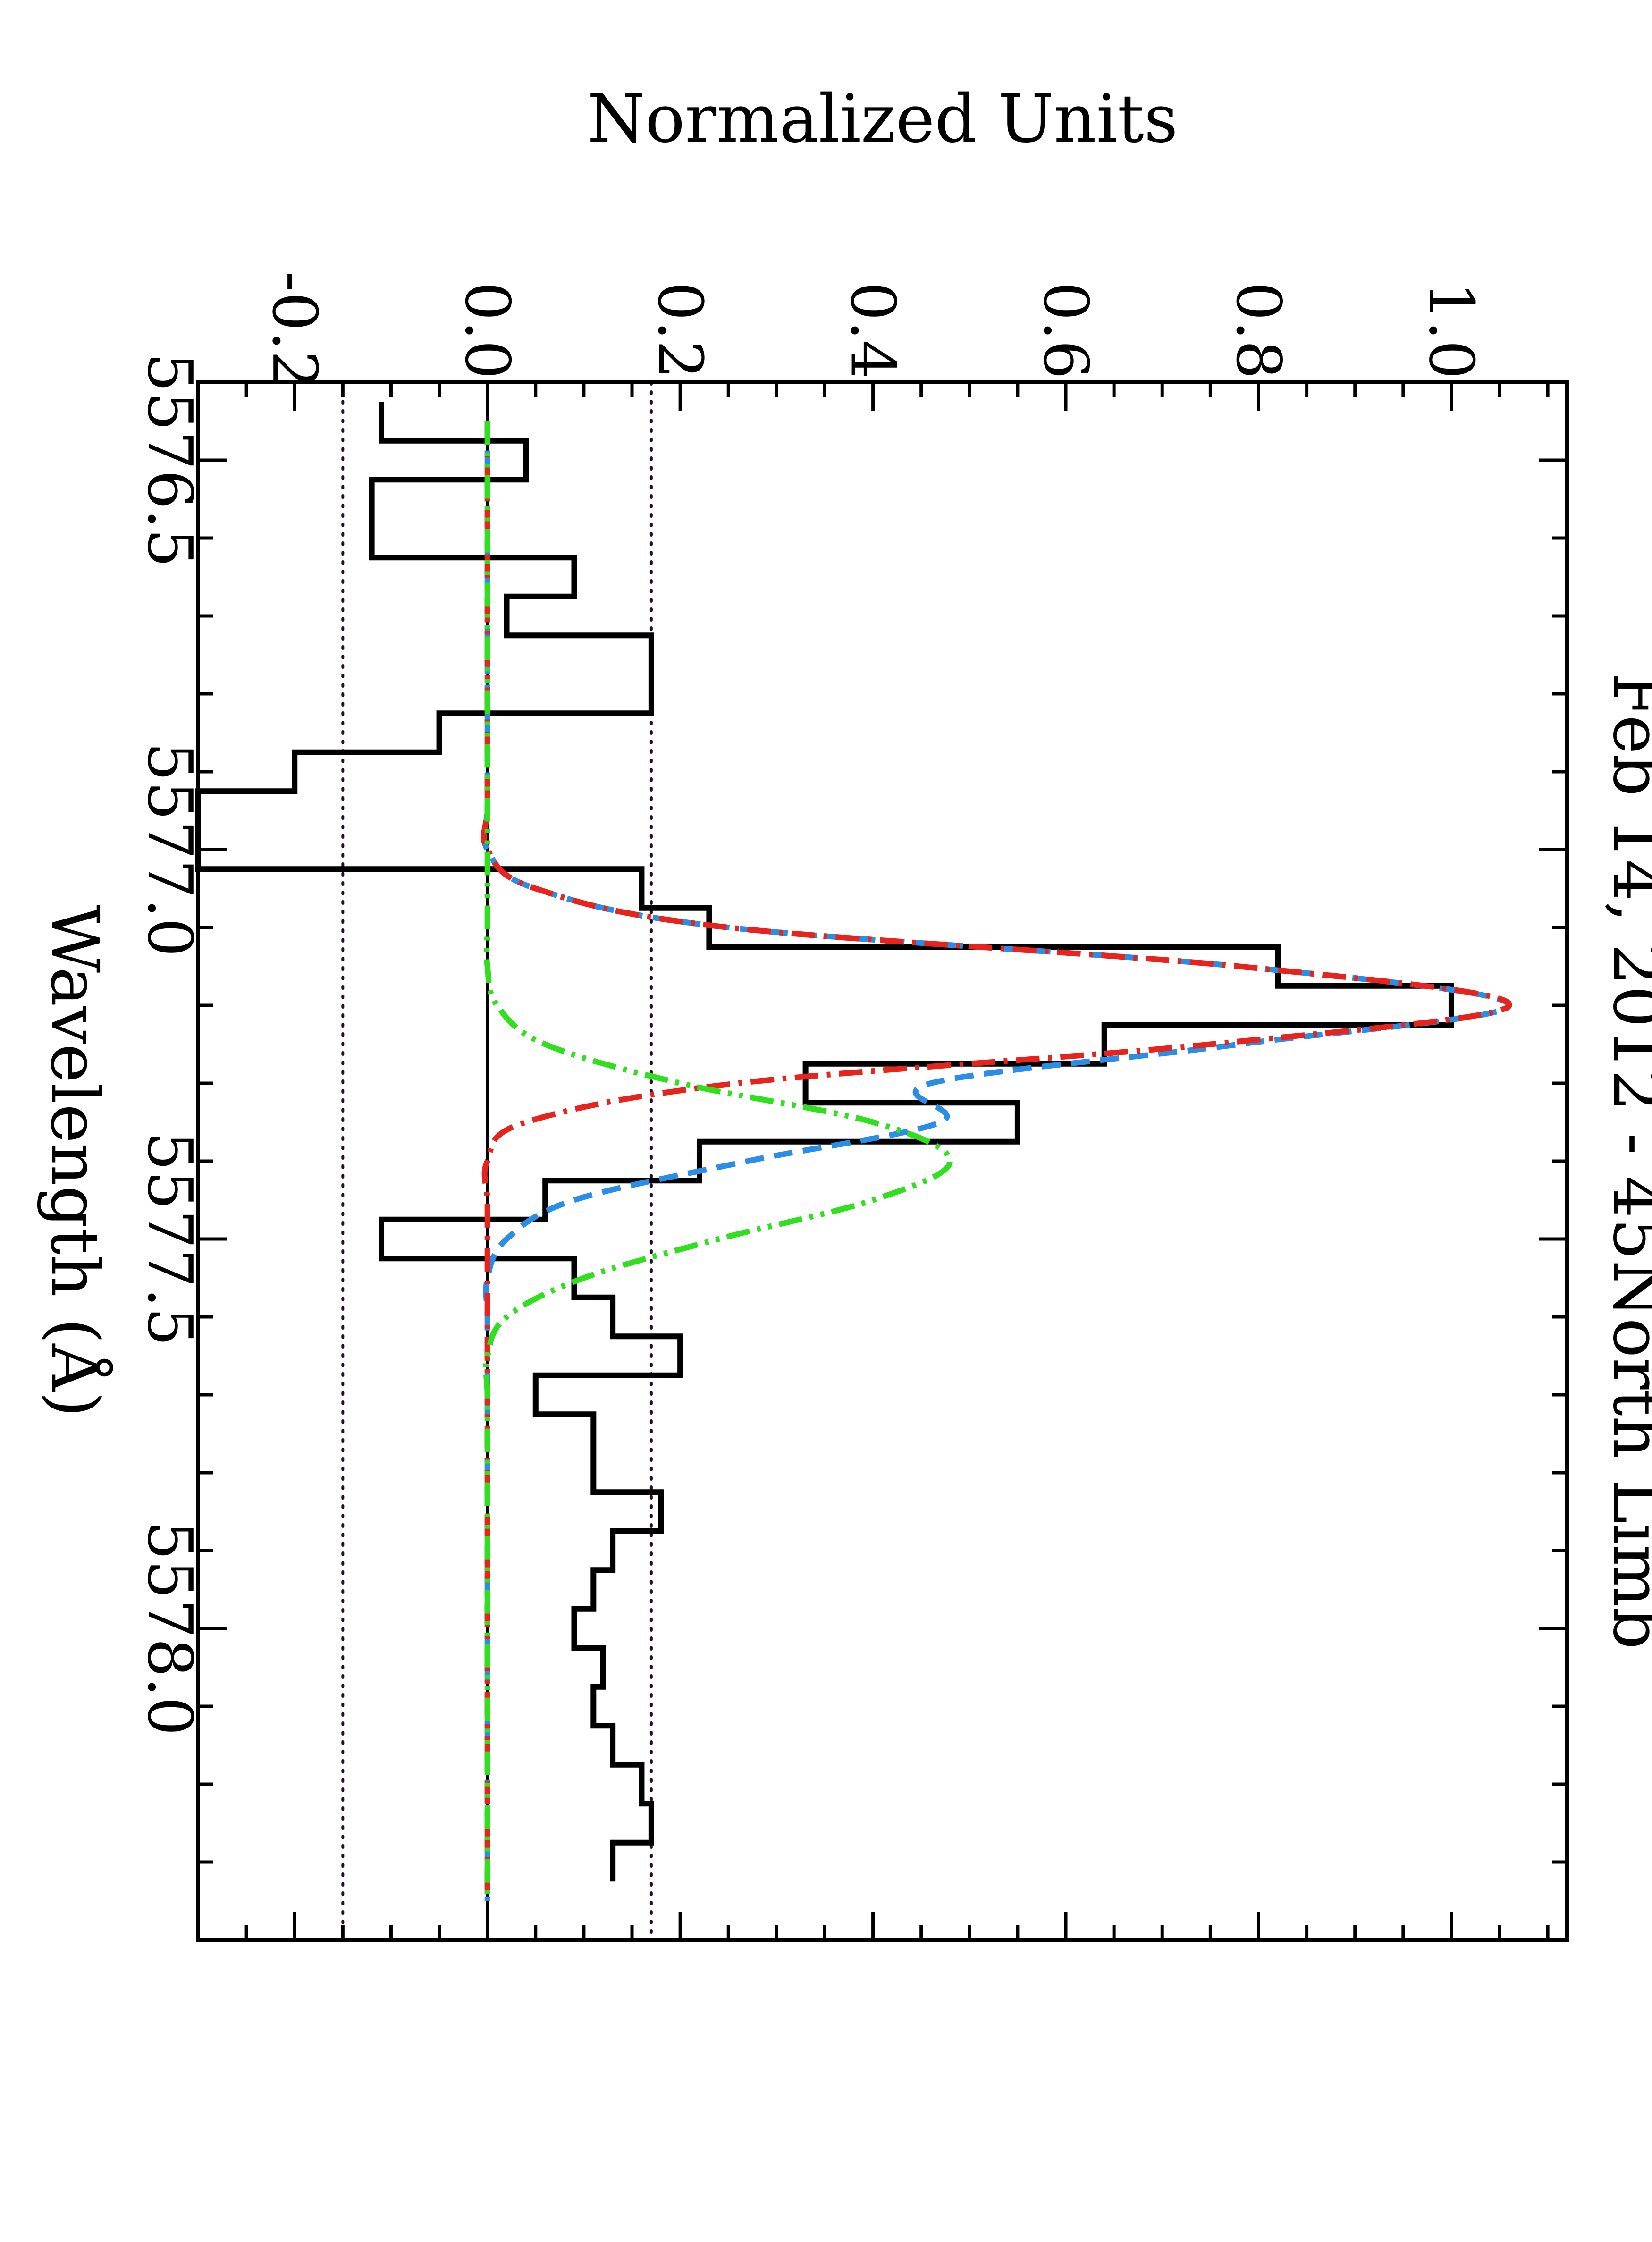  Describe the element at coordinates (75, 1161) in the screenshot. I see `x-axis-label: Wavelength (Å)` at that location.